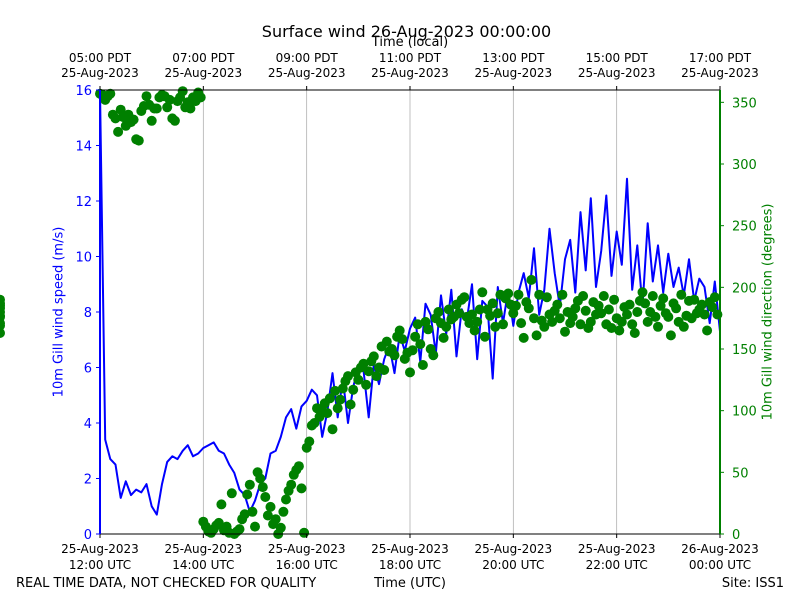 The image size is (800, 600). What do you see at coordinates (744, 288) in the screenshot?
I see `y-tick-label-right: 200` at bounding box center [744, 288].